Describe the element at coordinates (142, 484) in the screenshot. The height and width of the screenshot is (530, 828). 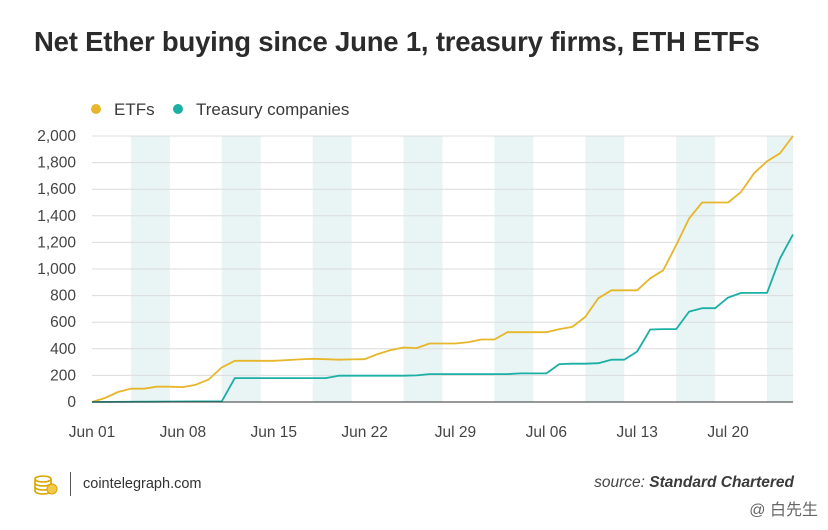
I see `logo-text: cointelegraph.com` at that location.